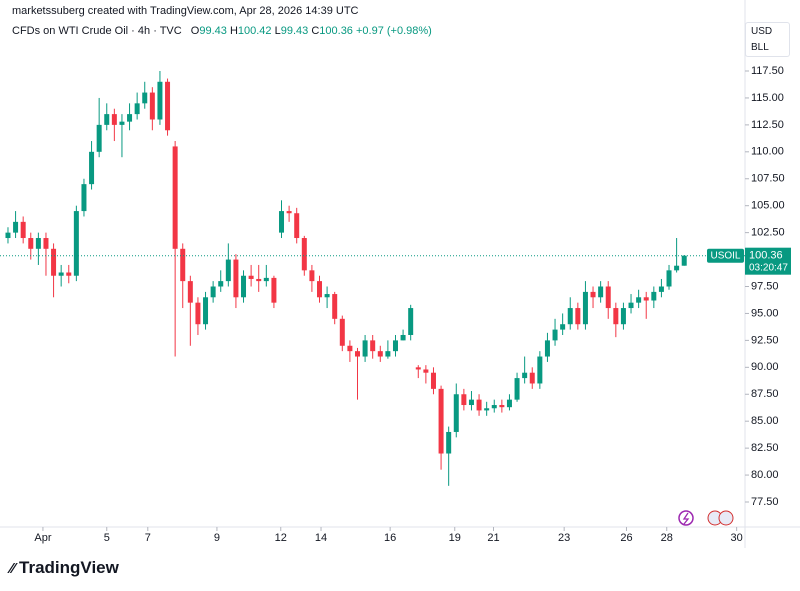  Describe the element at coordinates (315, 31) in the screenshot. I see `ohlc-label: C` at that location.